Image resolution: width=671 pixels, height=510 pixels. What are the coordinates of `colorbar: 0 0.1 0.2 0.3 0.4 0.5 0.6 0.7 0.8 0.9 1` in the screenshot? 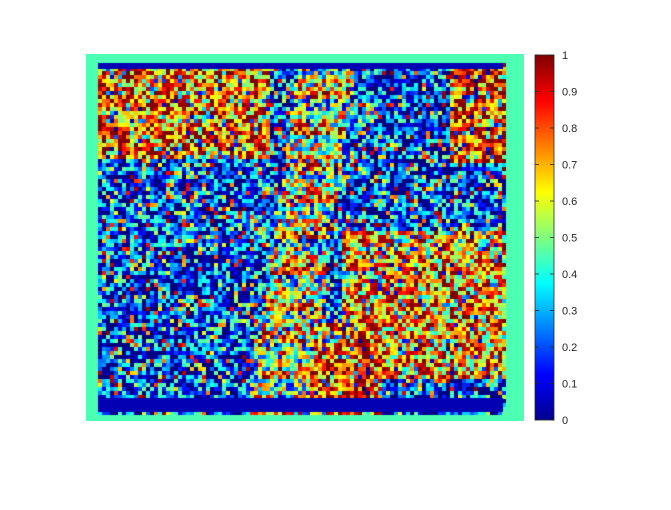 It's located at (555, 238).